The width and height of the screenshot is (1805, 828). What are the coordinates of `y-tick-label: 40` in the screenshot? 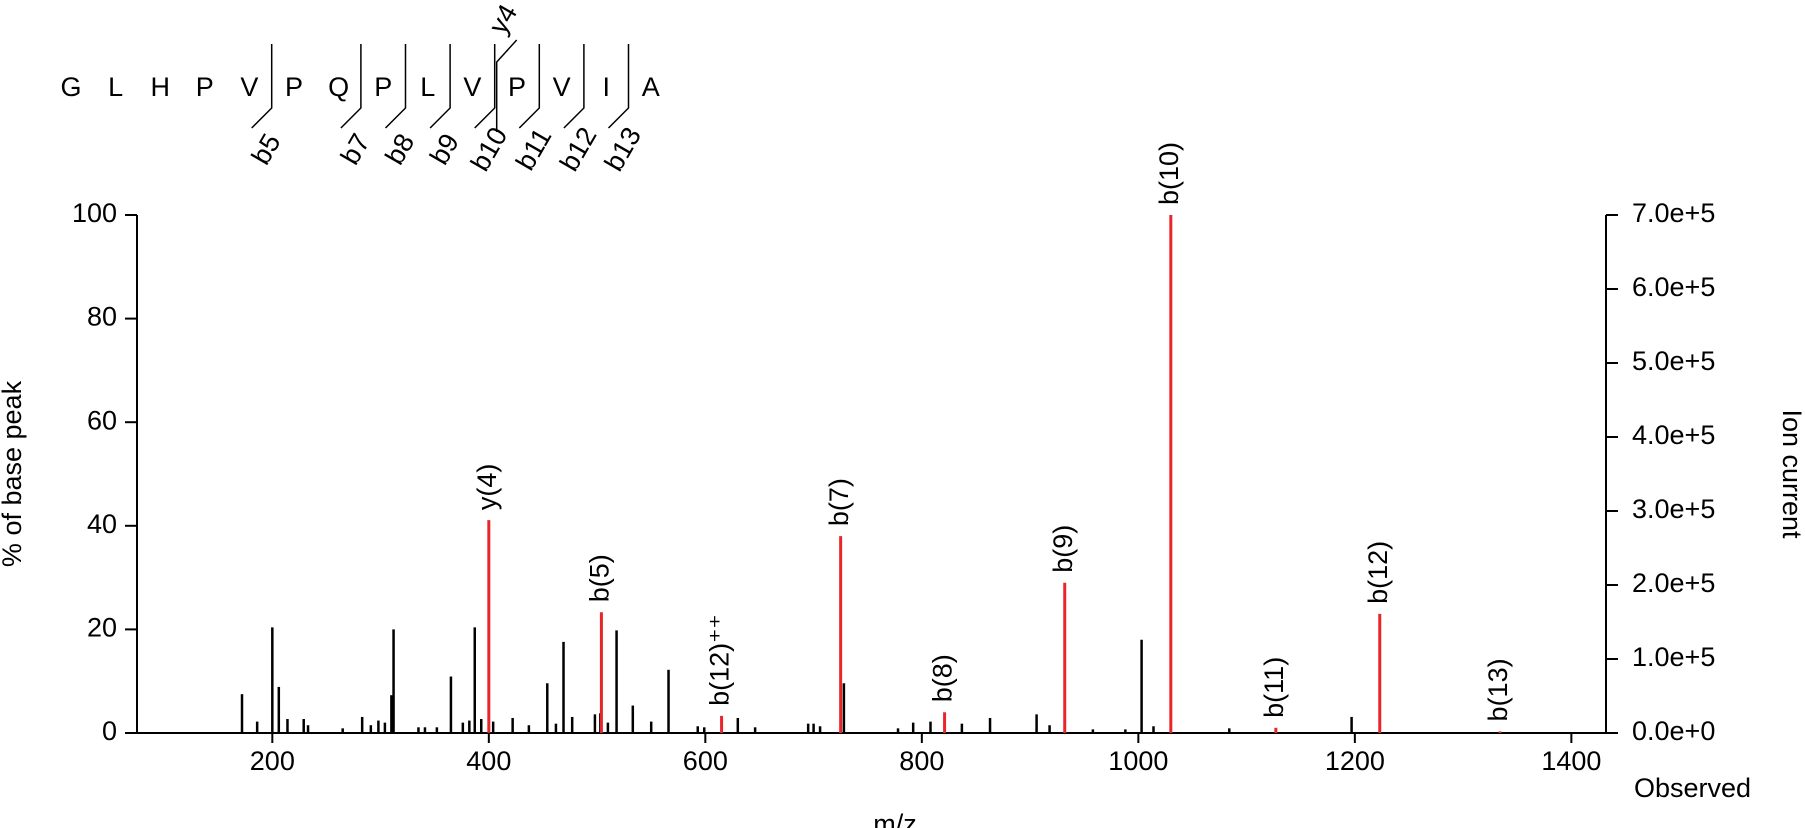 It's located at (102, 524).